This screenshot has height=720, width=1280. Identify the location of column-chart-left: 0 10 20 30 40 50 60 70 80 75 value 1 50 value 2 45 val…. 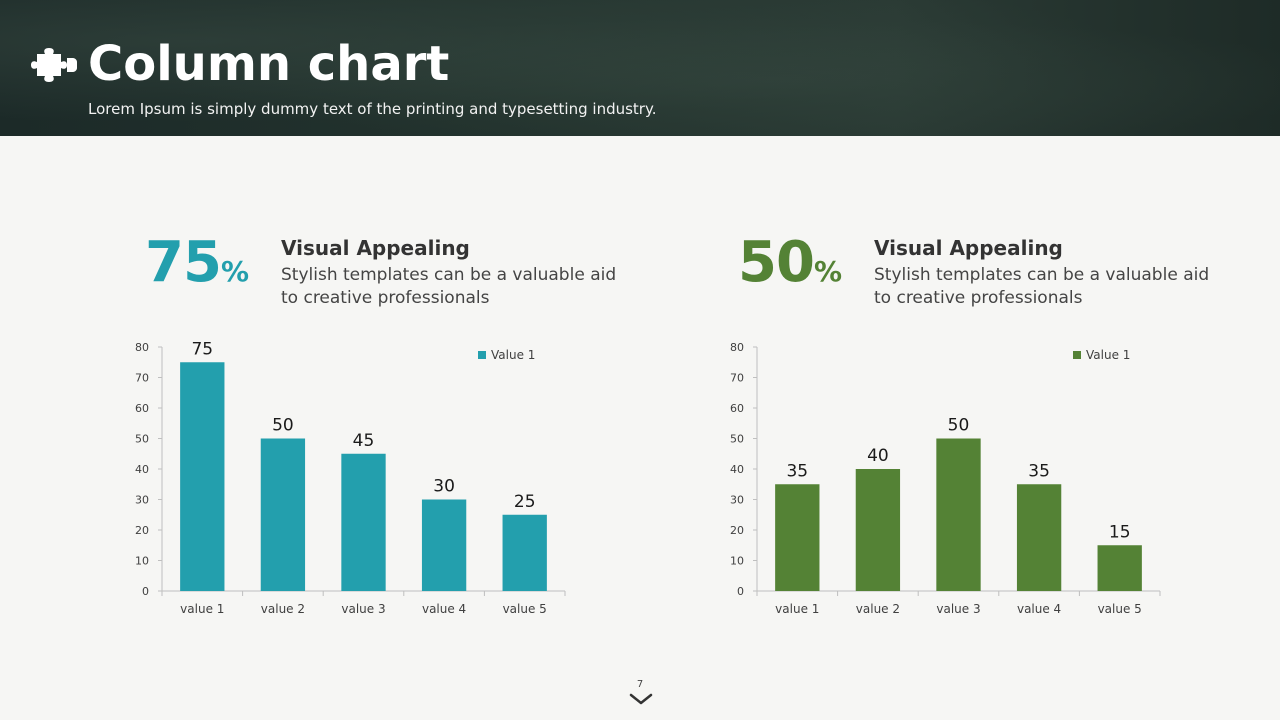
(350, 477).